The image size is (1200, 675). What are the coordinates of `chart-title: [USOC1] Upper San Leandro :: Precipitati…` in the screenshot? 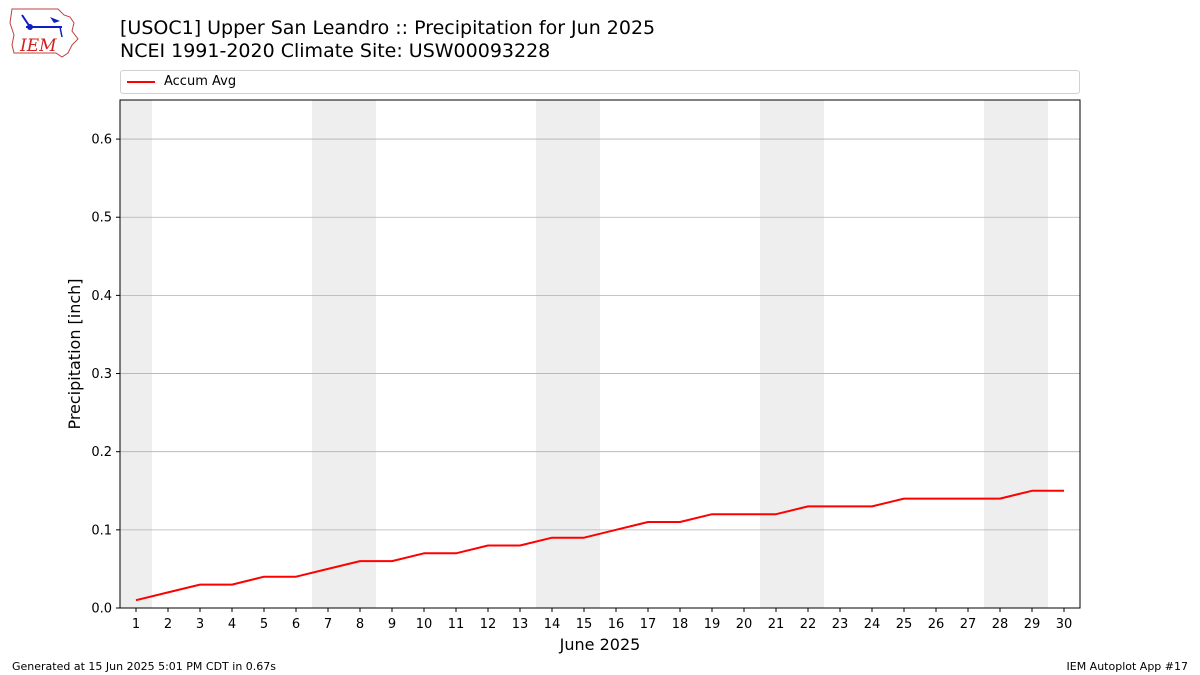 It's located at (388, 28).